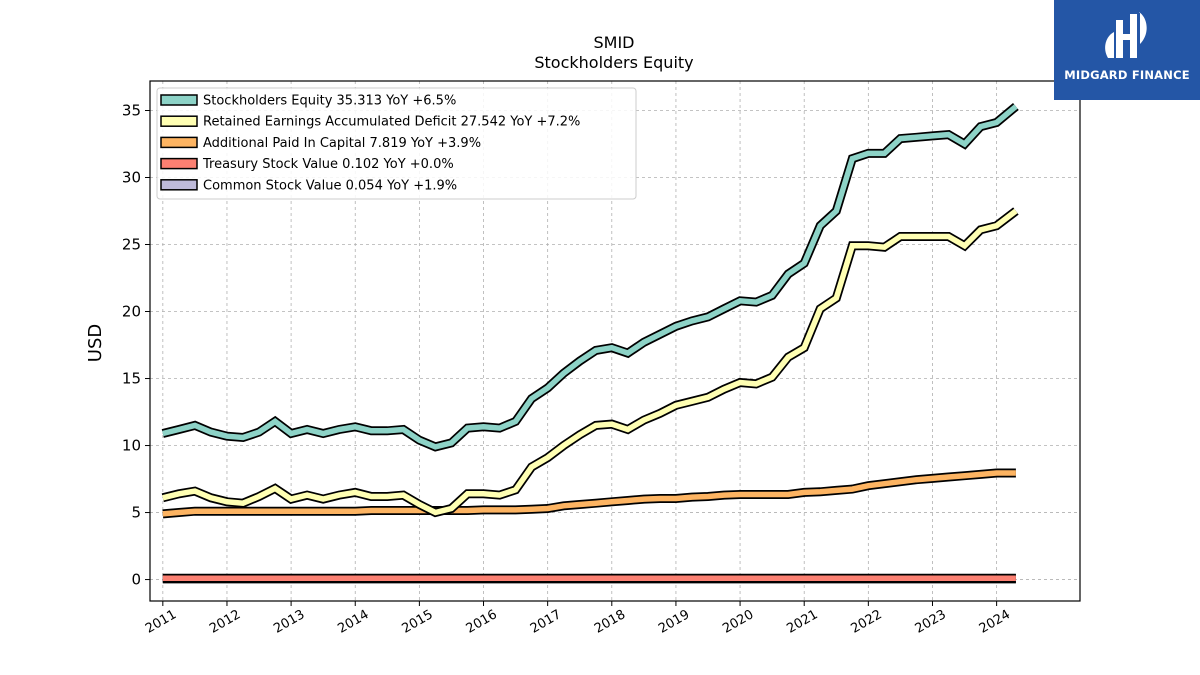  Describe the element at coordinates (225, 622) in the screenshot. I see `x-tick-label: 2012` at that location.